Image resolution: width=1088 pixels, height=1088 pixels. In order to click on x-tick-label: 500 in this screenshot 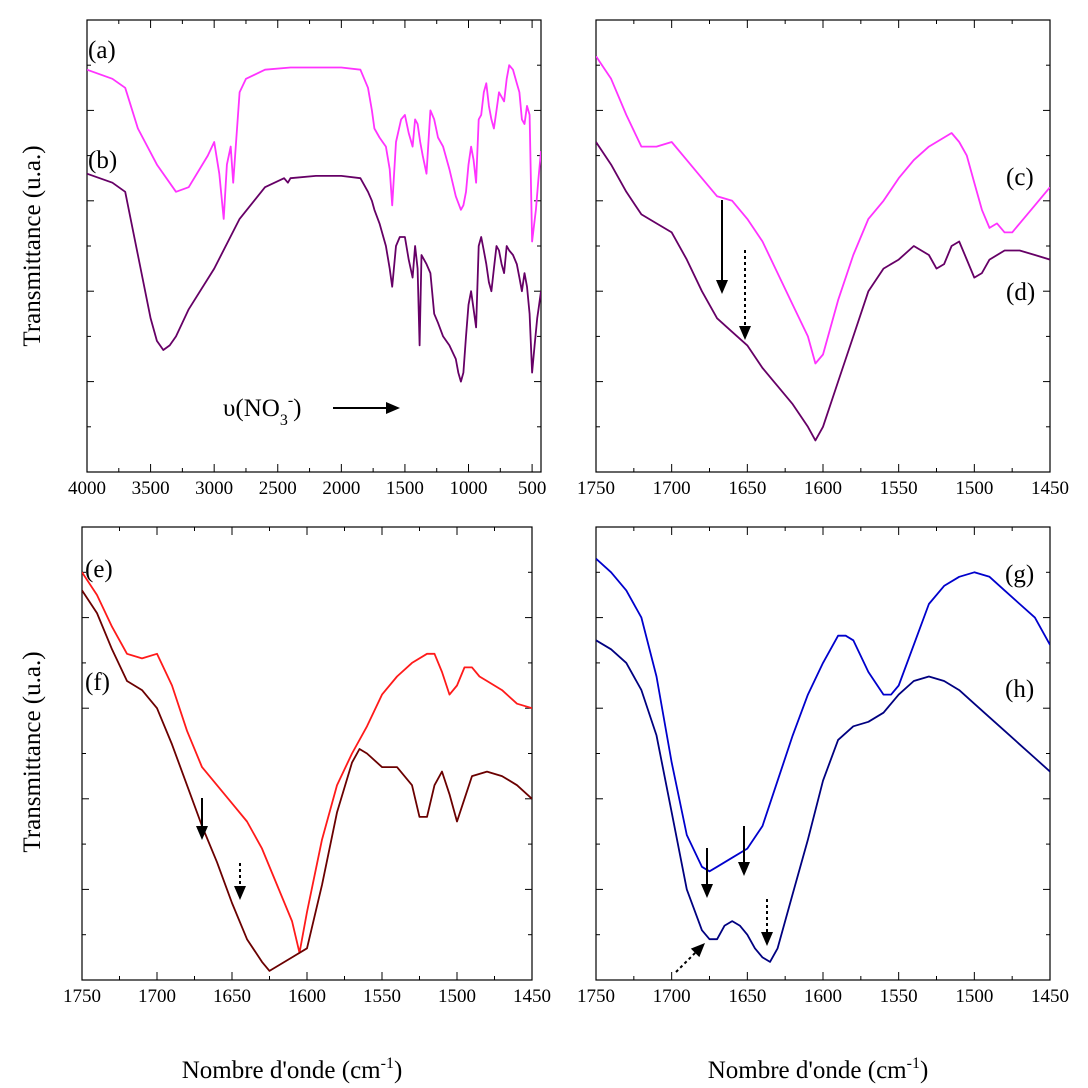, I will do `click(532, 488)`.